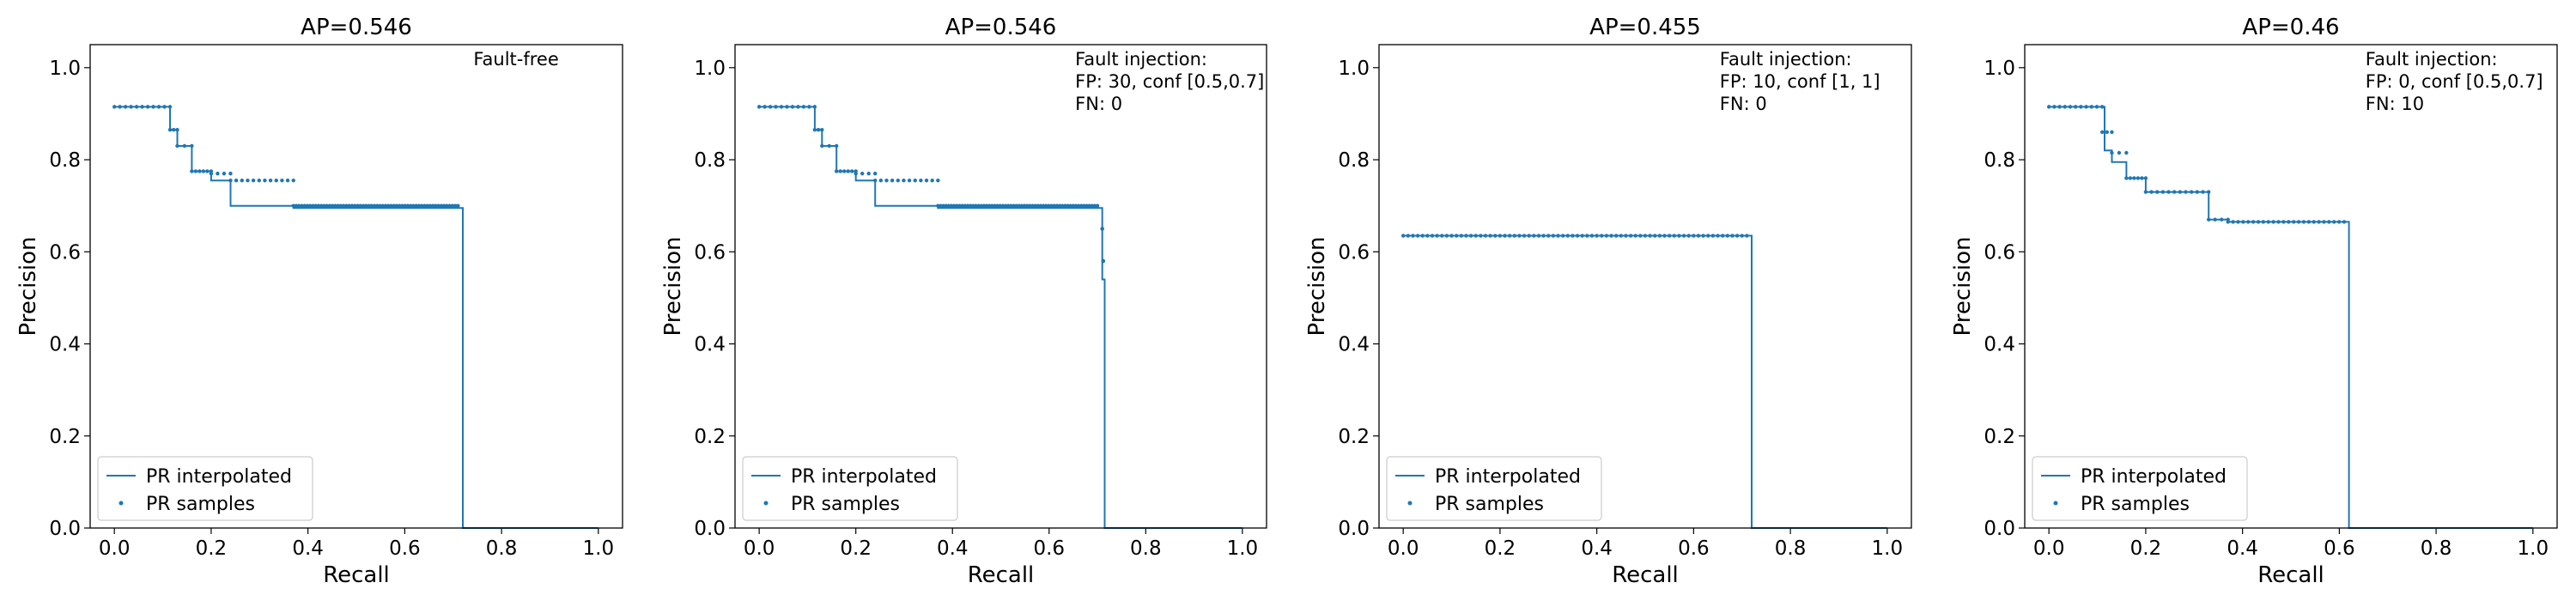 This screenshot has width=2576, height=601. What do you see at coordinates (2290, 27) in the screenshot?
I see `chart-title: AP=0.46` at bounding box center [2290, 27].